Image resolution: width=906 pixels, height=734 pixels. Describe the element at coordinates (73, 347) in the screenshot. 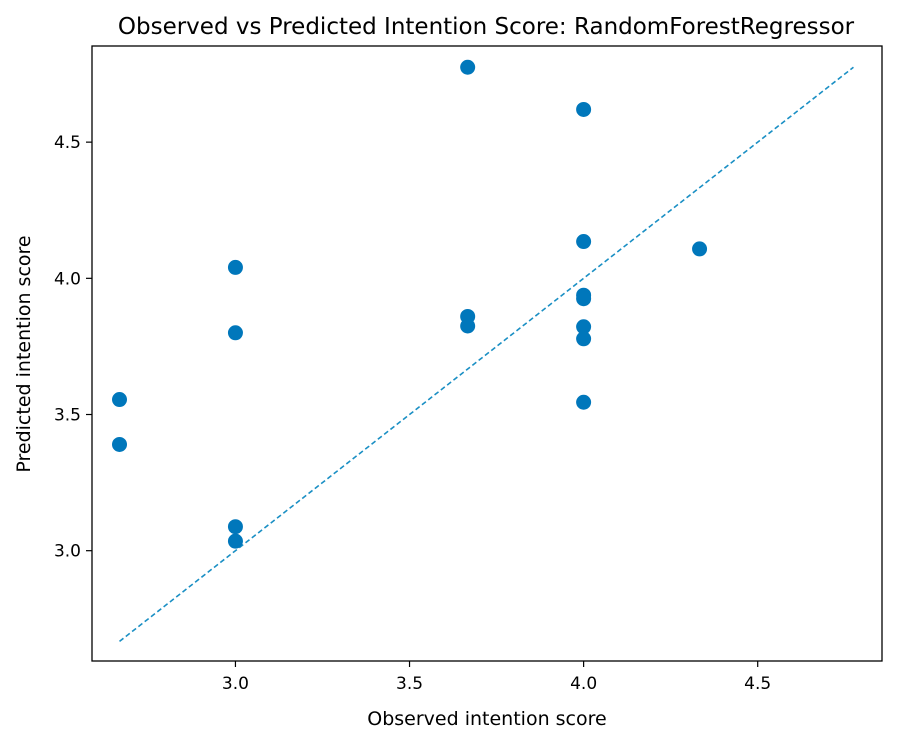

I see `y-axis: 3.0 3.5 4.0 4.5` at that location.